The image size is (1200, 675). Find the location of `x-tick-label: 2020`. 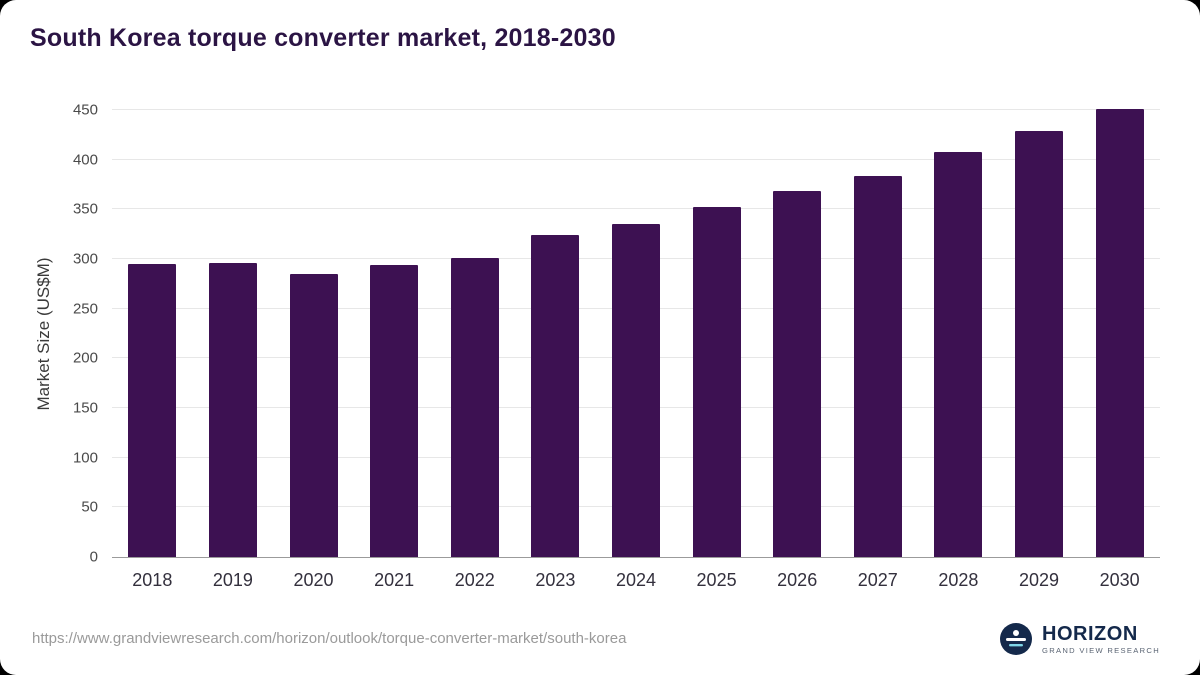

x-tick-label: 2020 is located at coordinates (313, 580).